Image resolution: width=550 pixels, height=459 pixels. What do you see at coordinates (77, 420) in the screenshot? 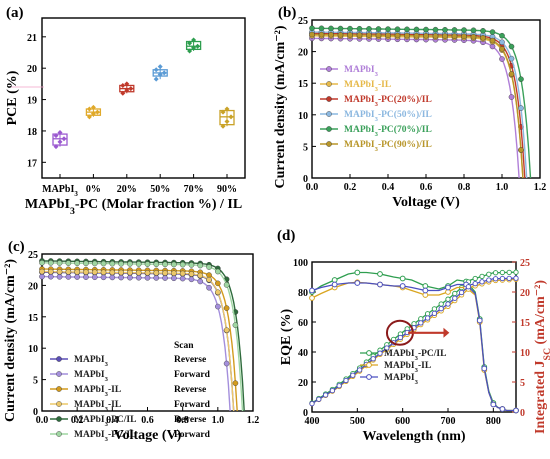
I see `x-tick-label: 0.2` at bounding box center [77, 420].